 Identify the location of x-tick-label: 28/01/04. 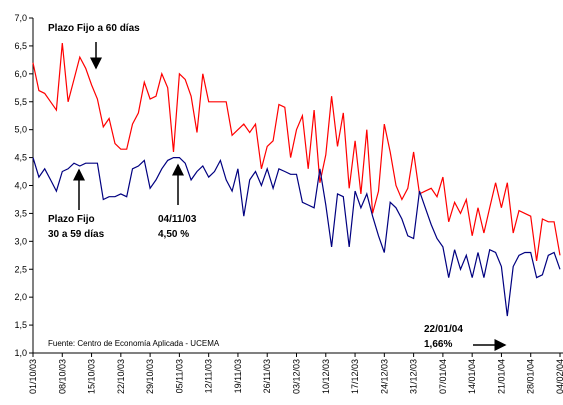
(531, 376).